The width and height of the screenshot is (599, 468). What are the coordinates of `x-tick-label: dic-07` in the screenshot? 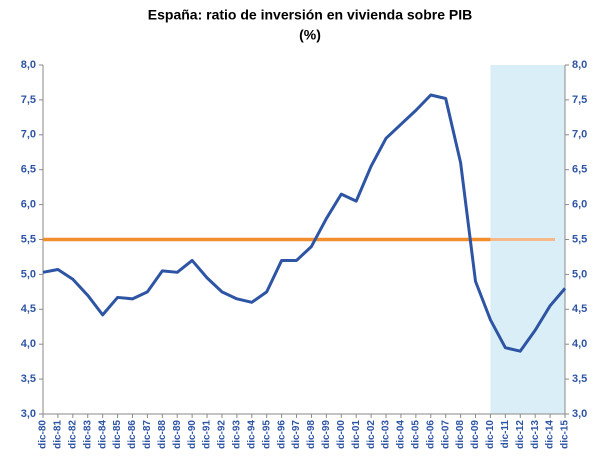 It's located at (445, 434).